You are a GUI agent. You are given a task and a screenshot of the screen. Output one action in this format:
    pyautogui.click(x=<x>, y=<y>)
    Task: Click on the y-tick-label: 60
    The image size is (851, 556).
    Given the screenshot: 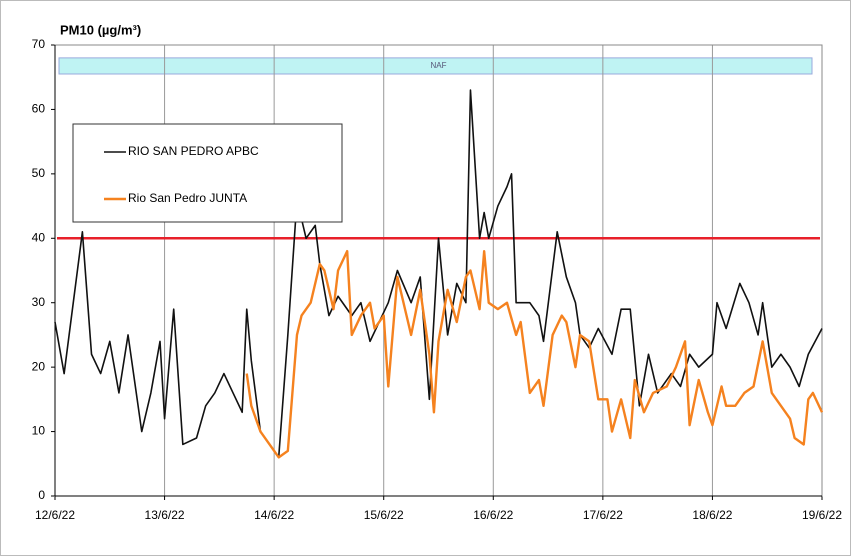 What is the action you would take?
    pyautogui.click(x=39, y=109)
    